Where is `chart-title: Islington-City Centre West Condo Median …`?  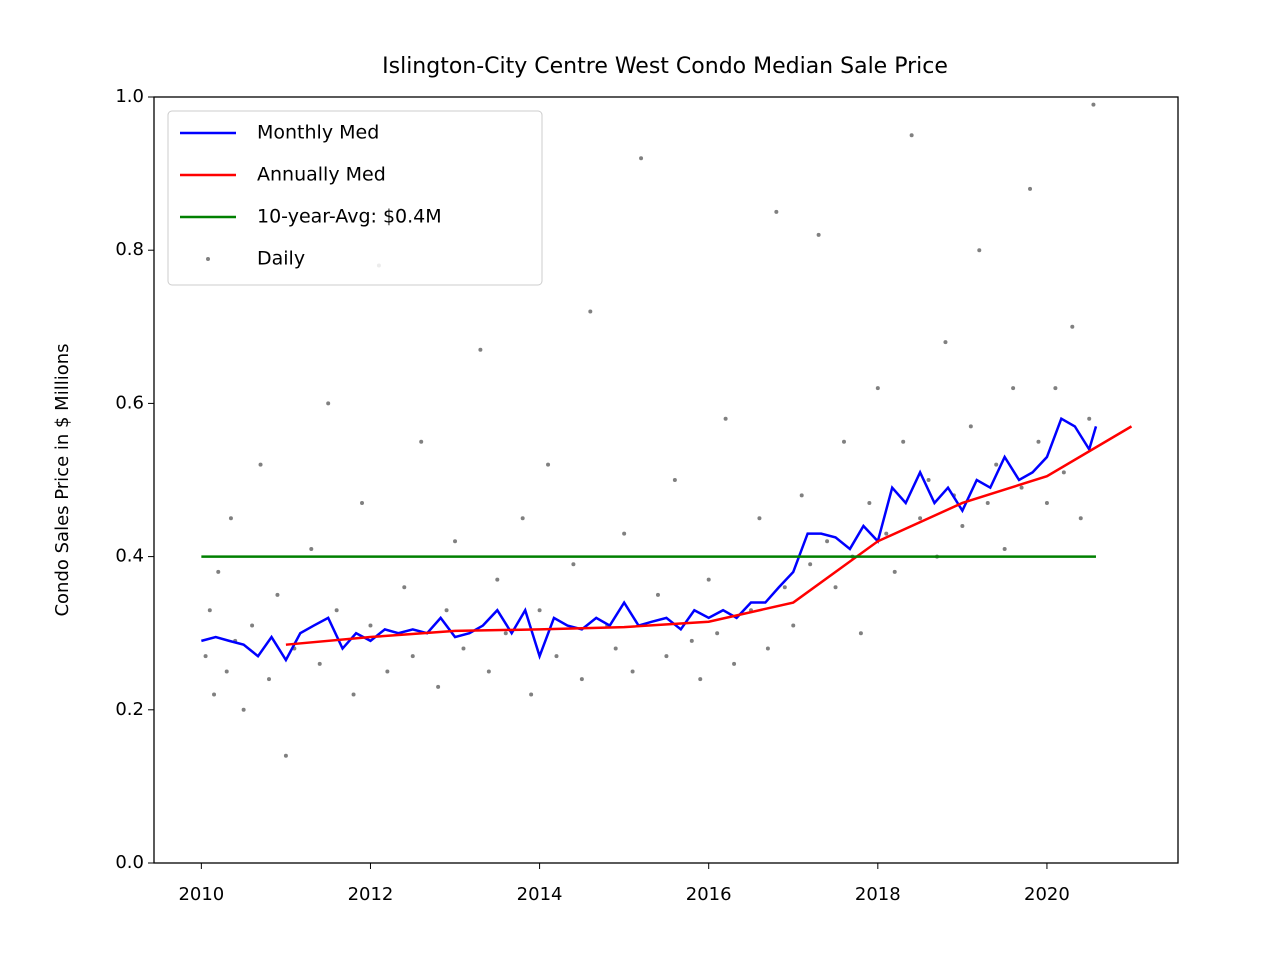 chart-title: Islington-City Centre West Condo Median … is located at coordinates (665, 66).